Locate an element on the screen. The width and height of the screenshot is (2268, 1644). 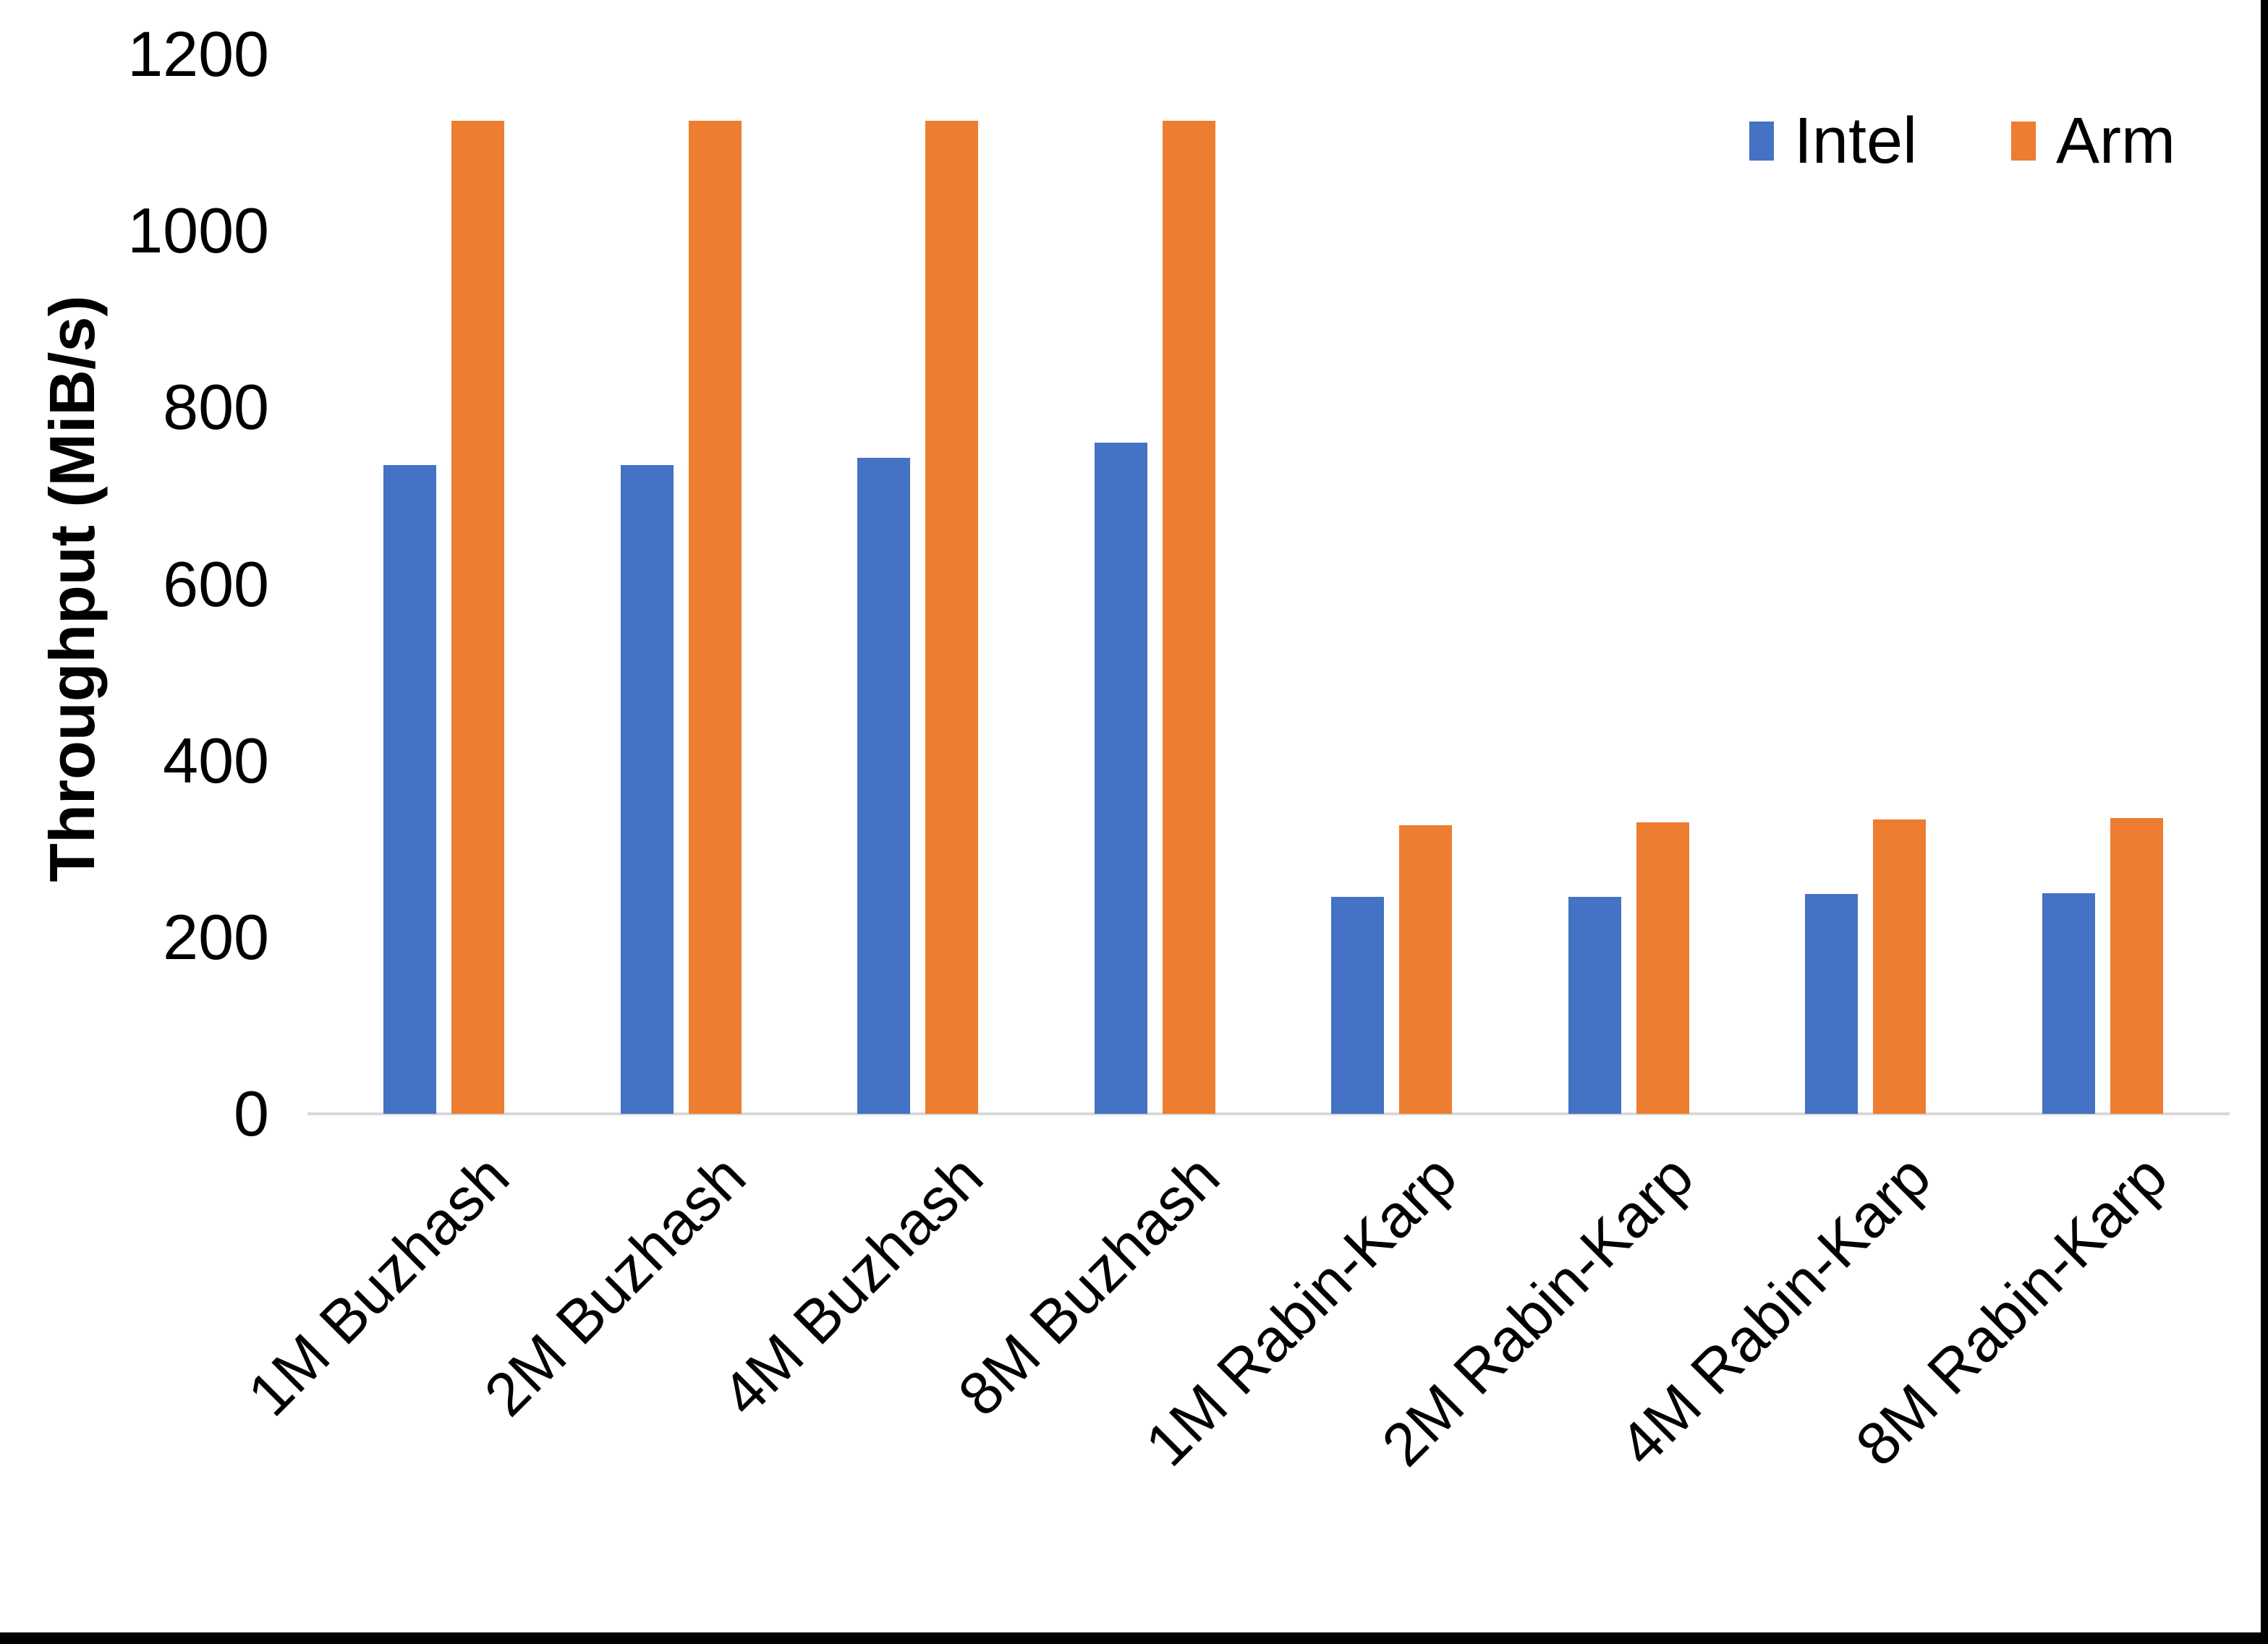
bar-intel-1m-buzhash is located at coordinates (410, 789).